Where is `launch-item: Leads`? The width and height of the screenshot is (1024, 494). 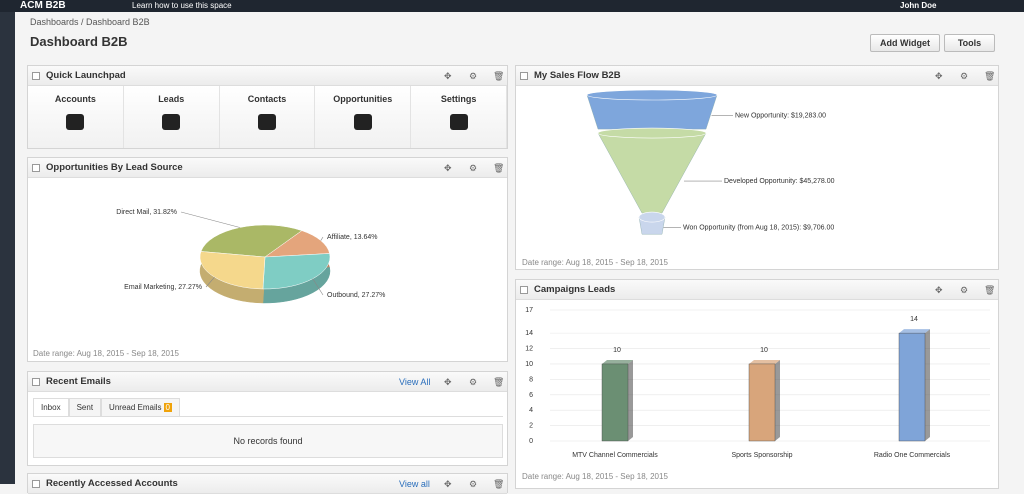 launch-item: Leads is located at coordinates (171, 117).